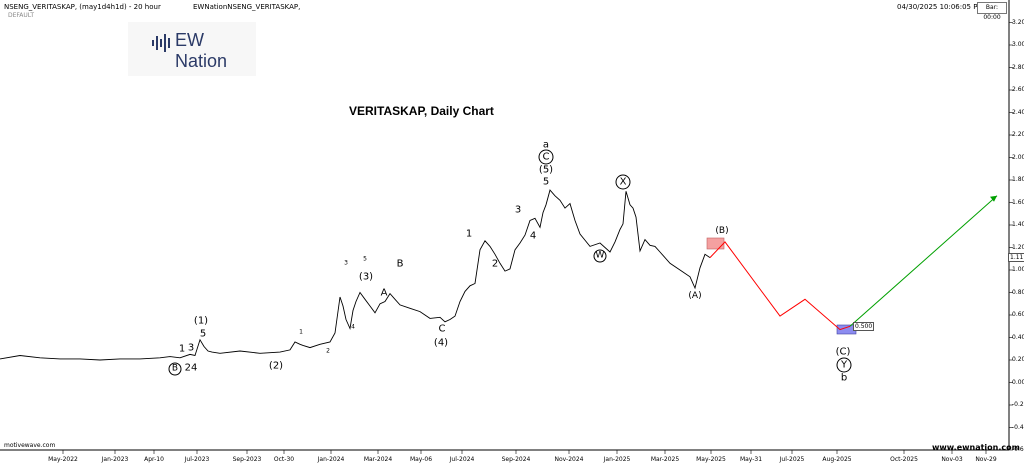  Describe the element at coordinates (546, 145) in the screenshot. I see `wave-label: a` at that location.